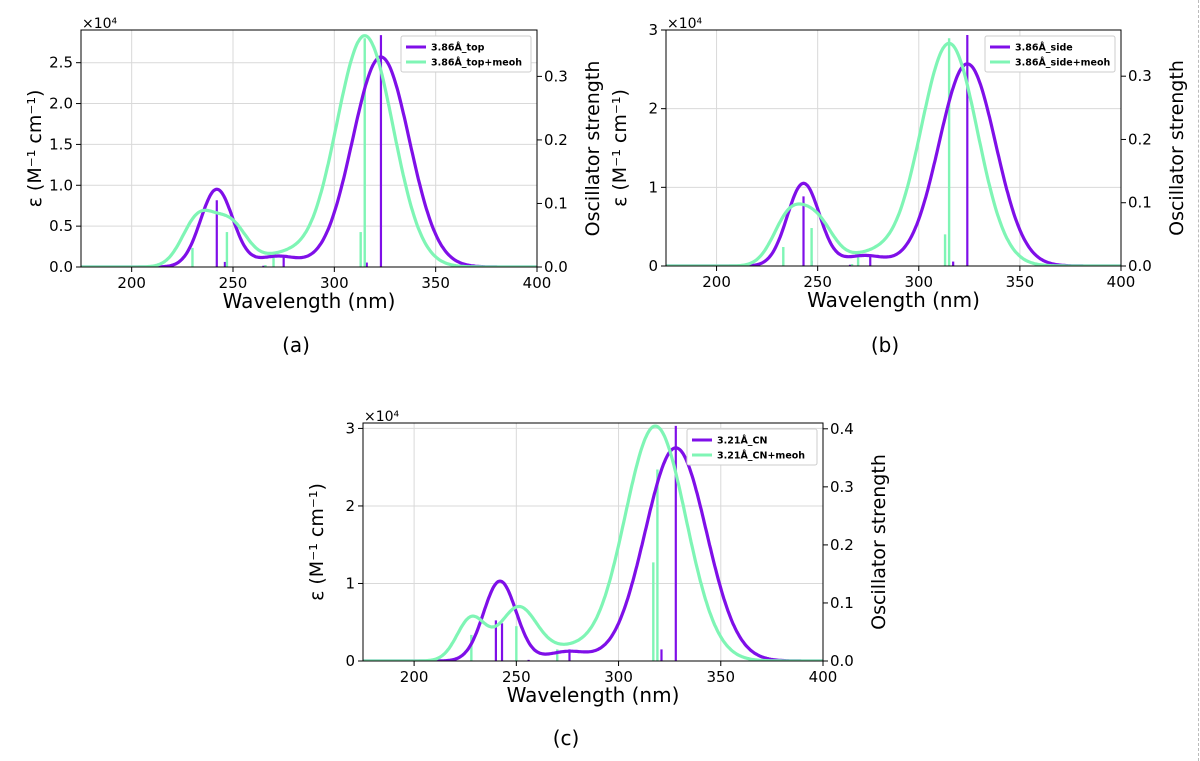 This screenshot has height=761, width=1200. I want to click on plot-area, so click(893, 150).